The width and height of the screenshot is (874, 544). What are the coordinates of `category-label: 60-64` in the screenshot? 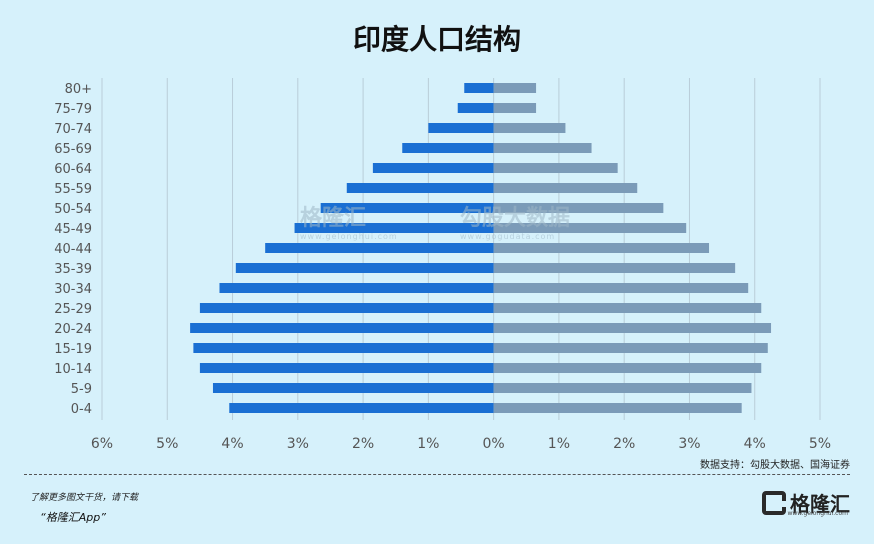 It's located at (73, 169).